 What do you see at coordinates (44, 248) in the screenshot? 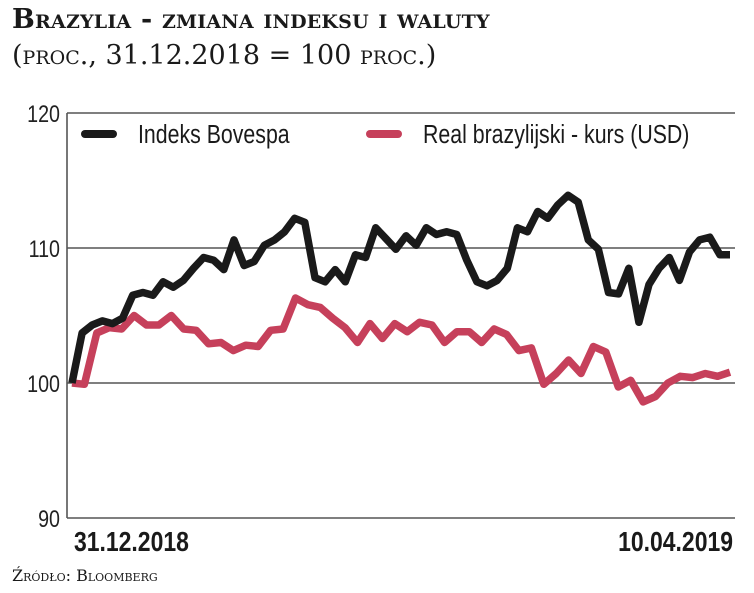
I see `y-tick-label: 110` at bounding box center [44, 248].